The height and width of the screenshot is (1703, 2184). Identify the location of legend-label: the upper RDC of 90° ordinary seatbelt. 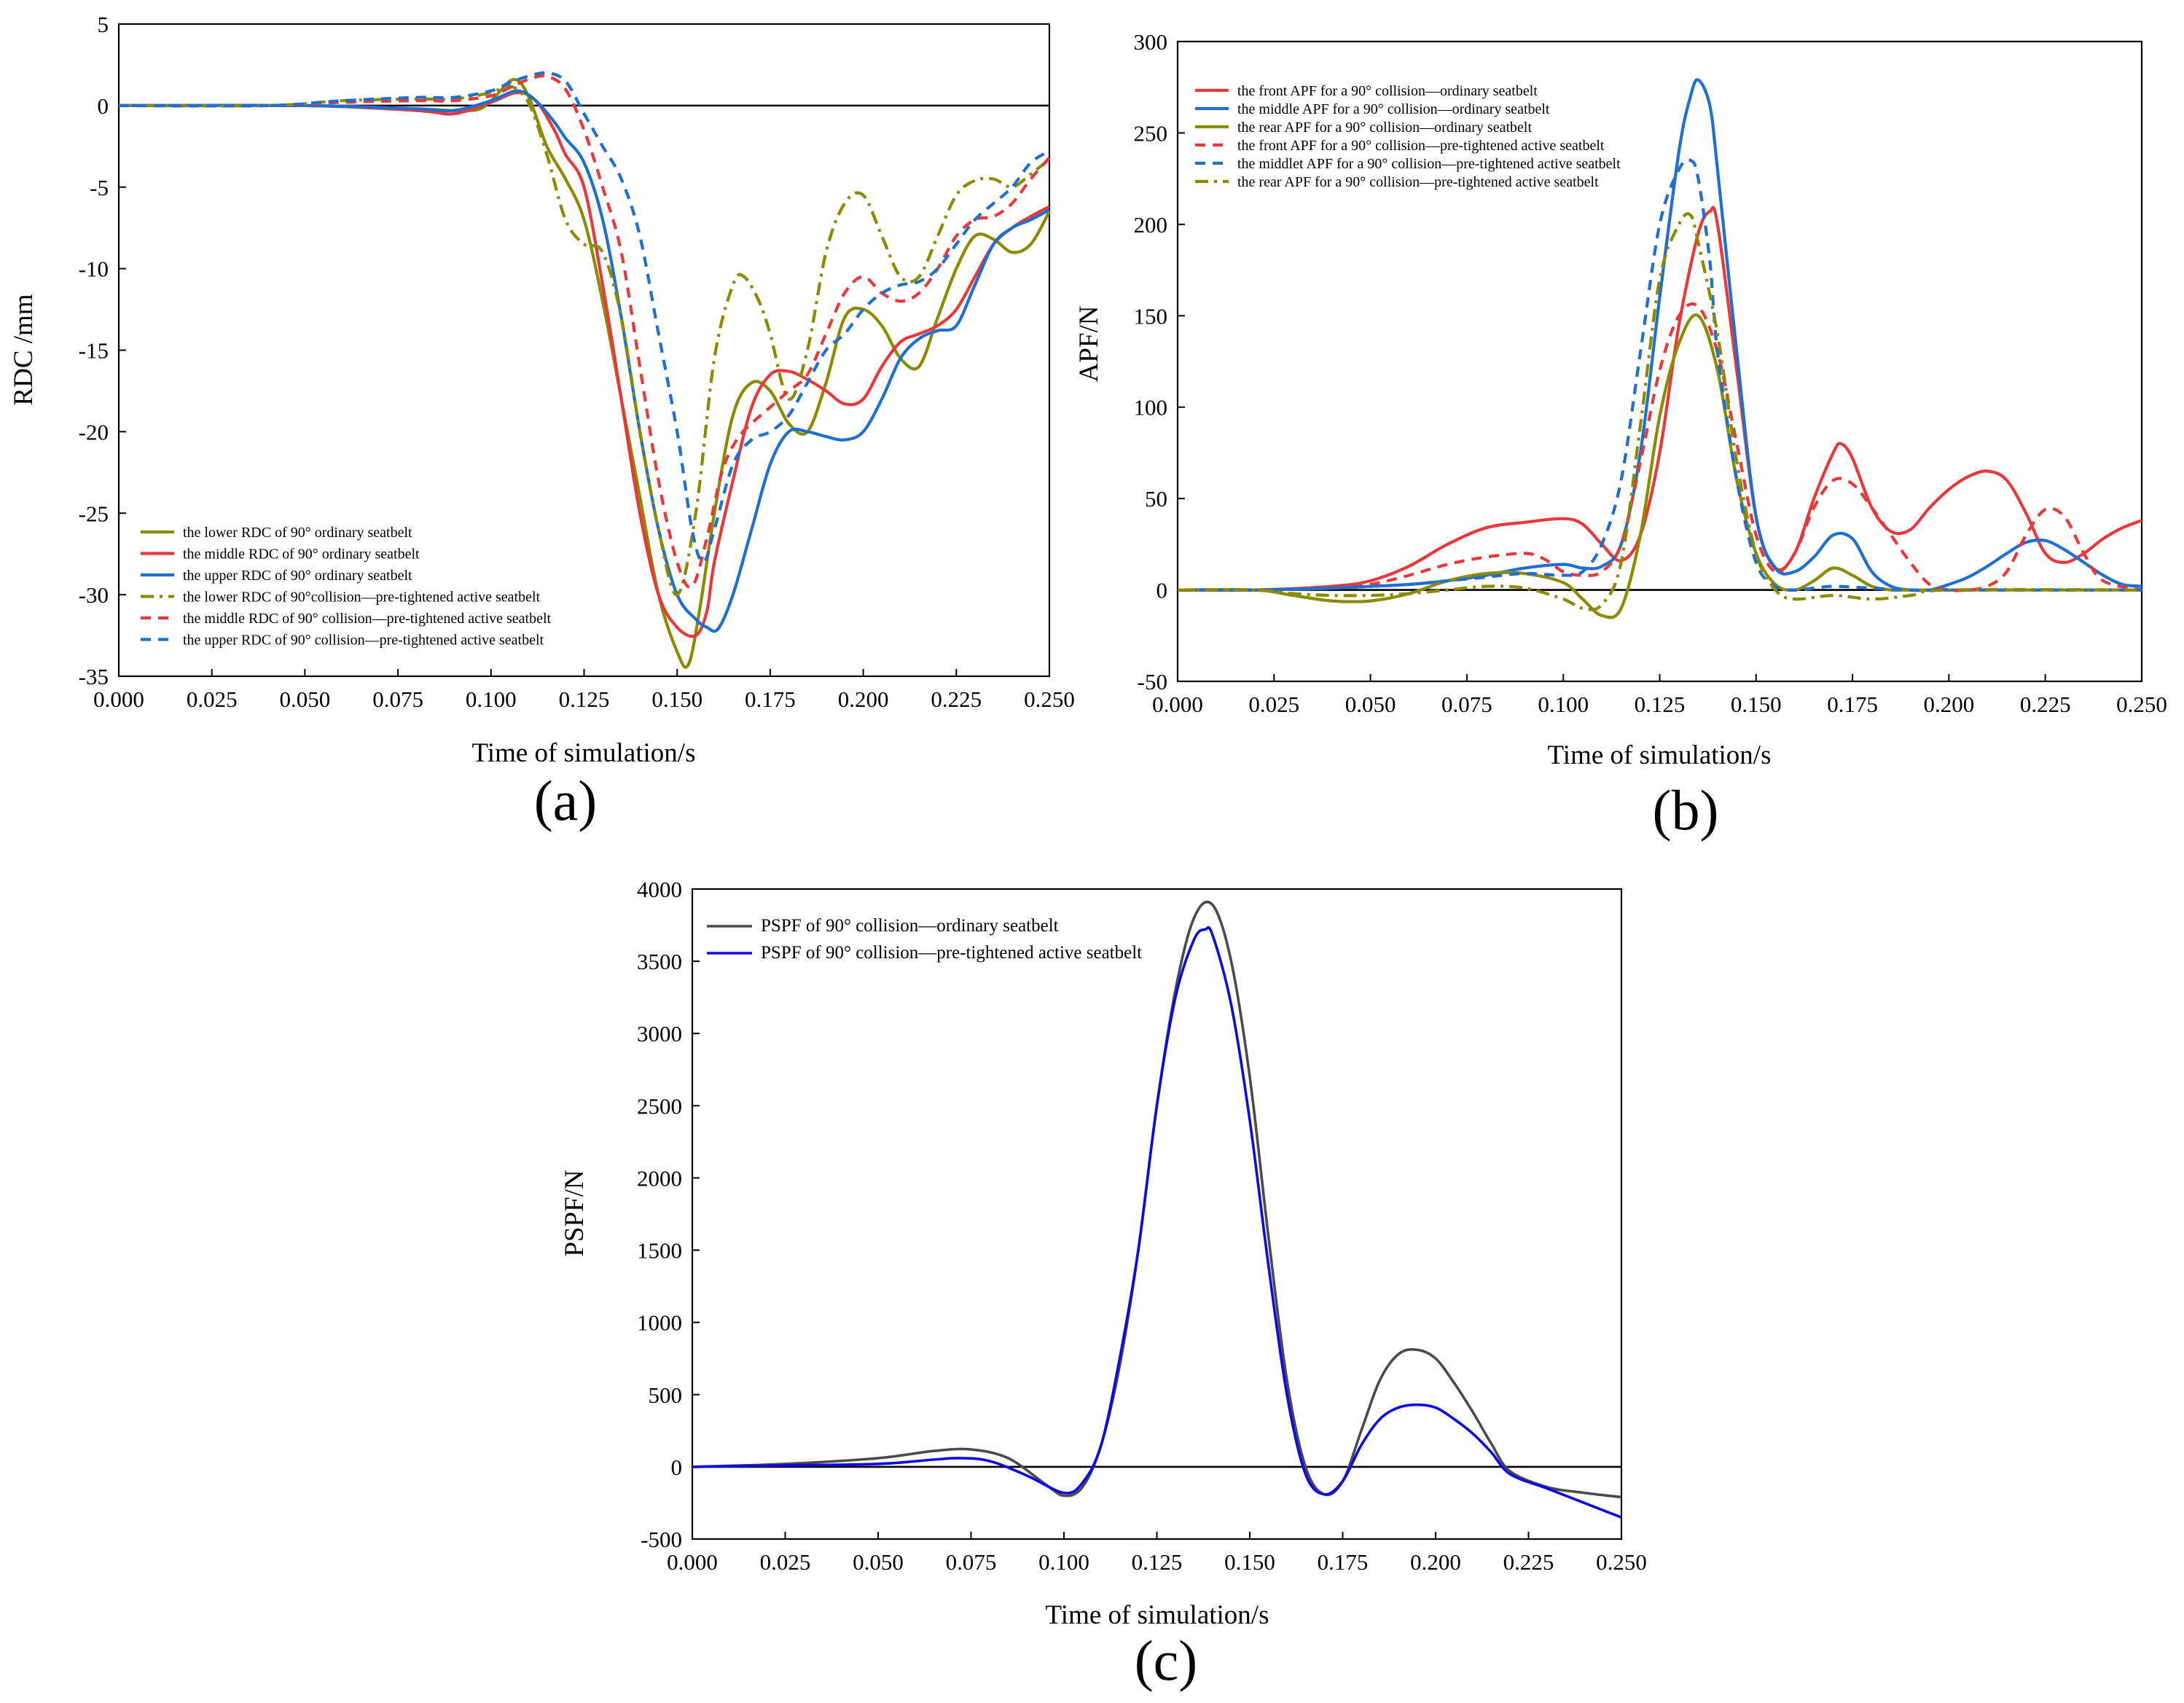
(297, 576).